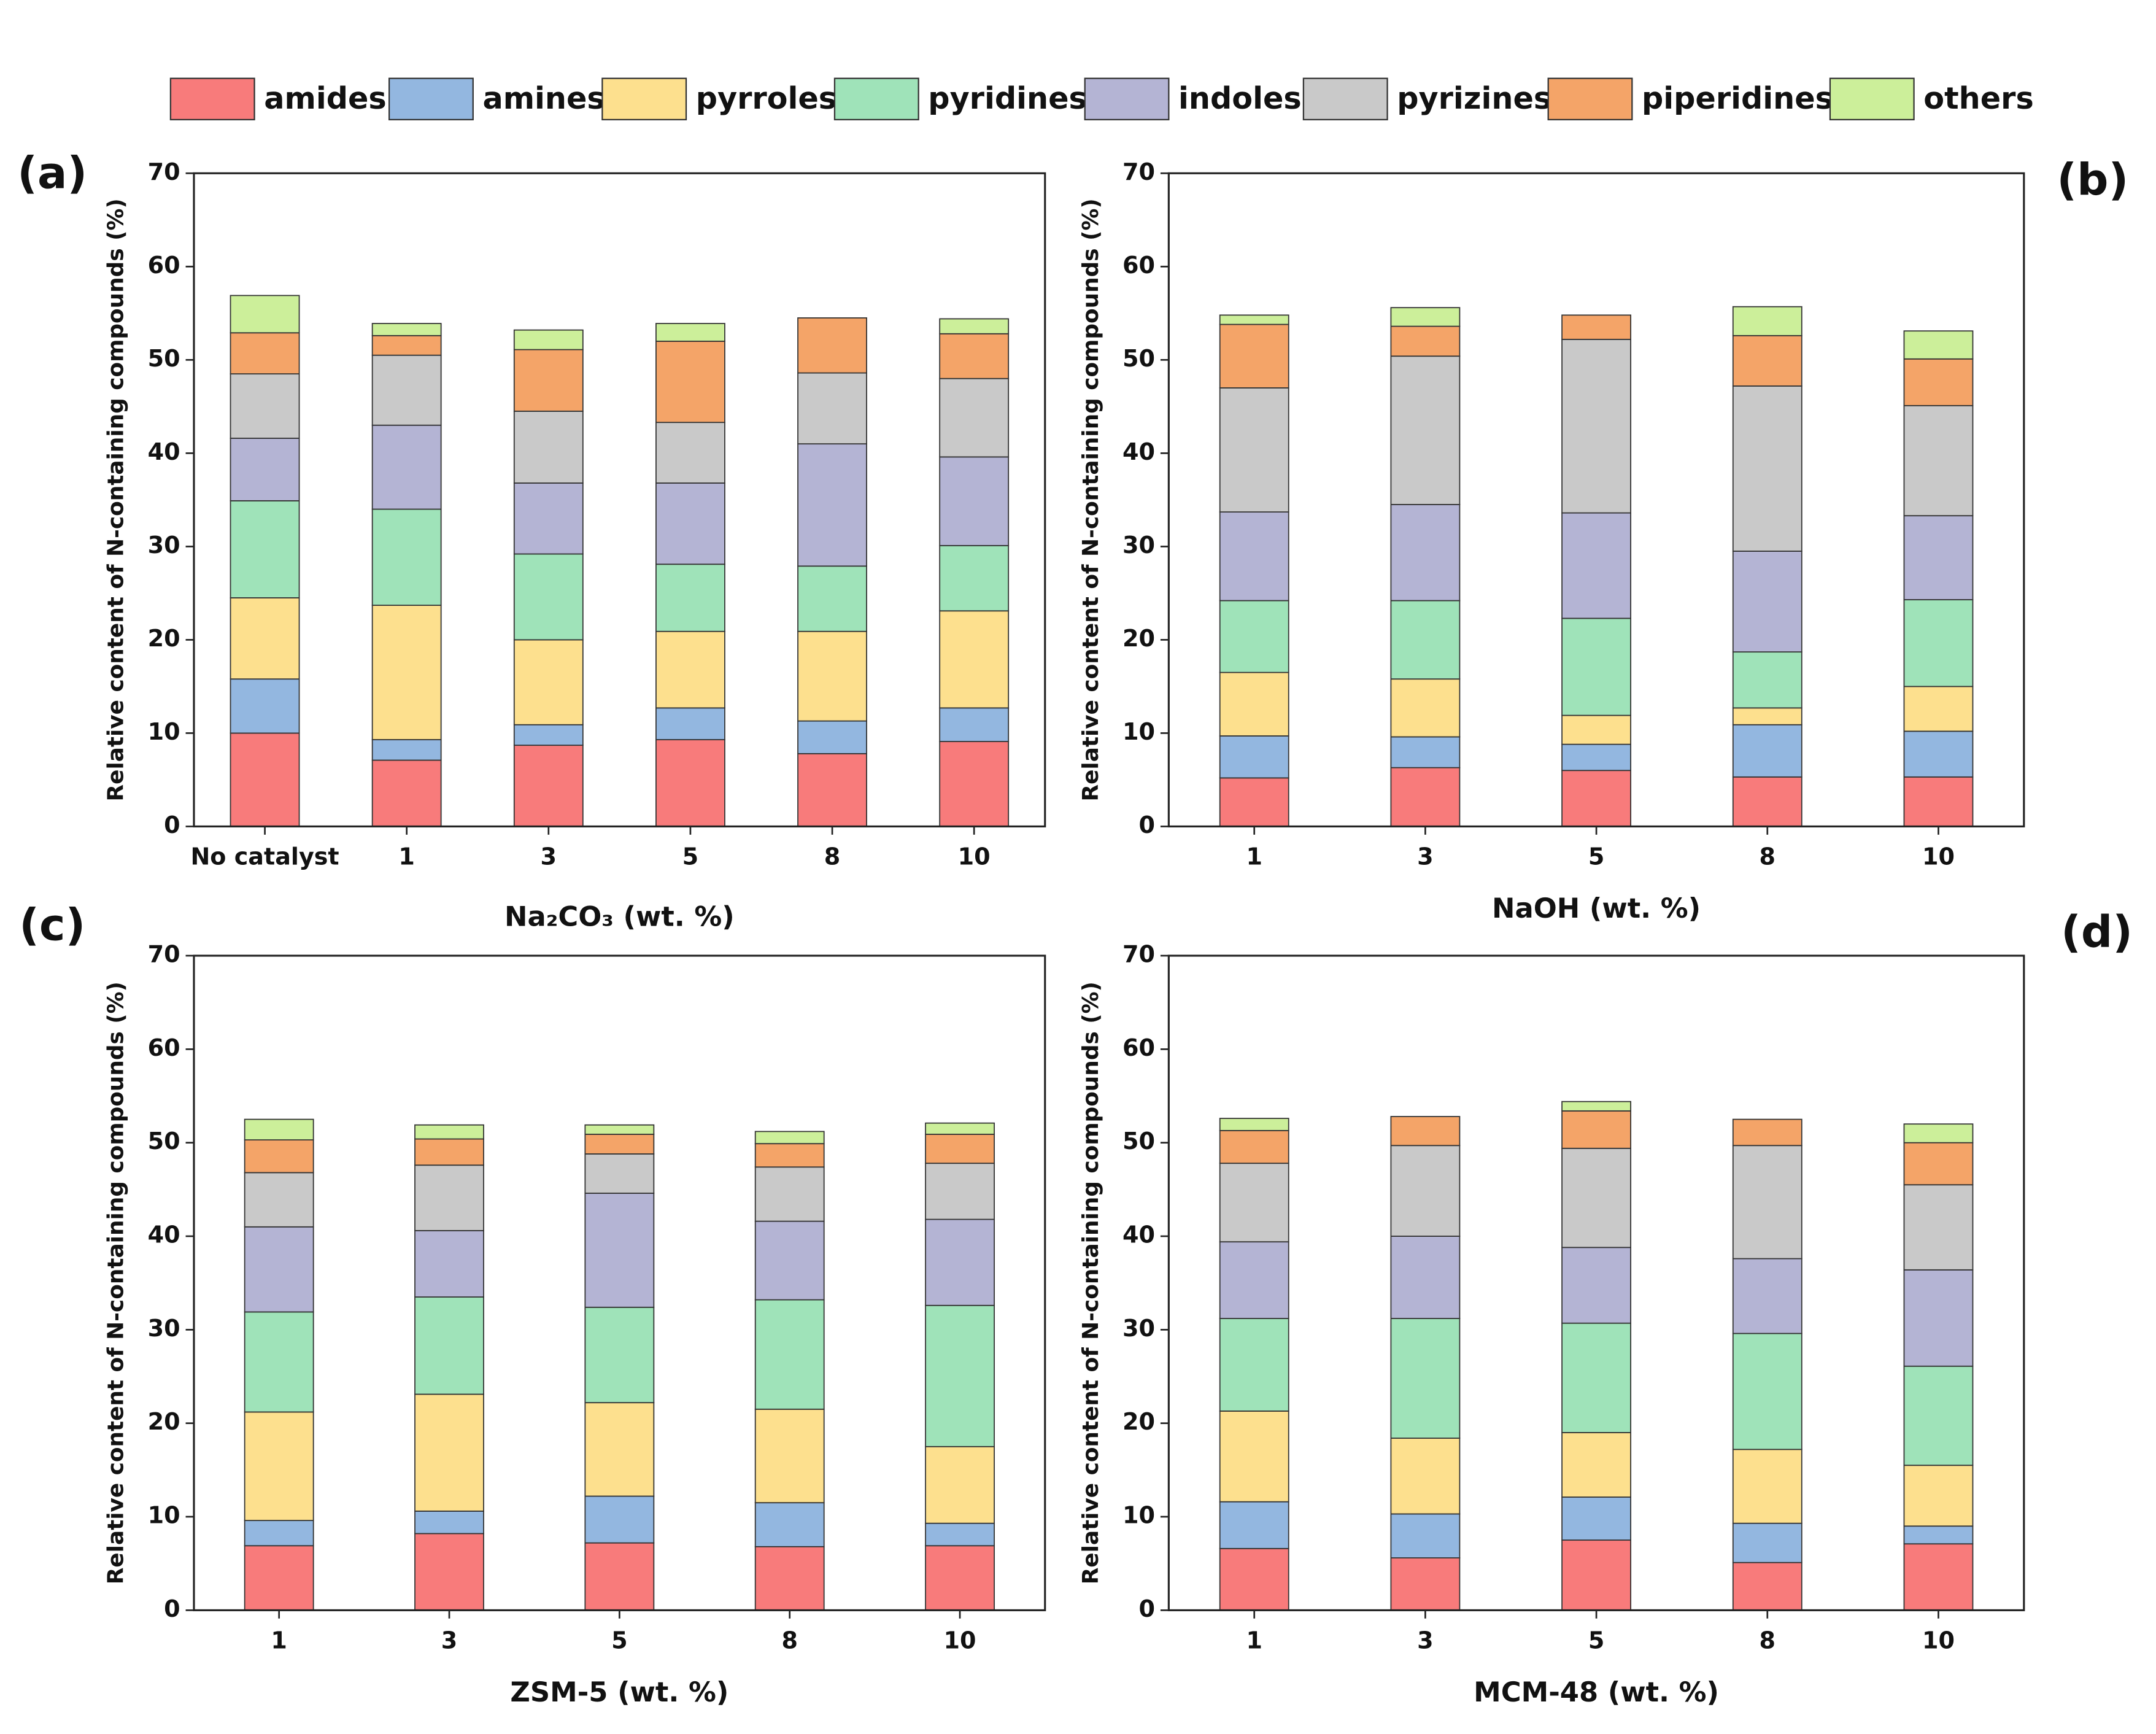 The width and height of the screenshot is (2156, 1734). What do you see at coordinates (1596, 856) in the screenshot?
I see `x-tick-label: 5` at bounding box center [1596, 856].